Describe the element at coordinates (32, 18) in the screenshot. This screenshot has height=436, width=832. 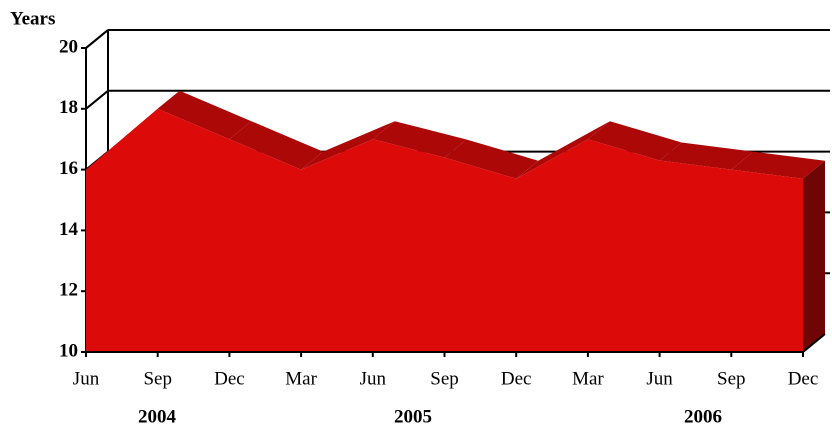
I see `y-axis-label: Years` at that location.